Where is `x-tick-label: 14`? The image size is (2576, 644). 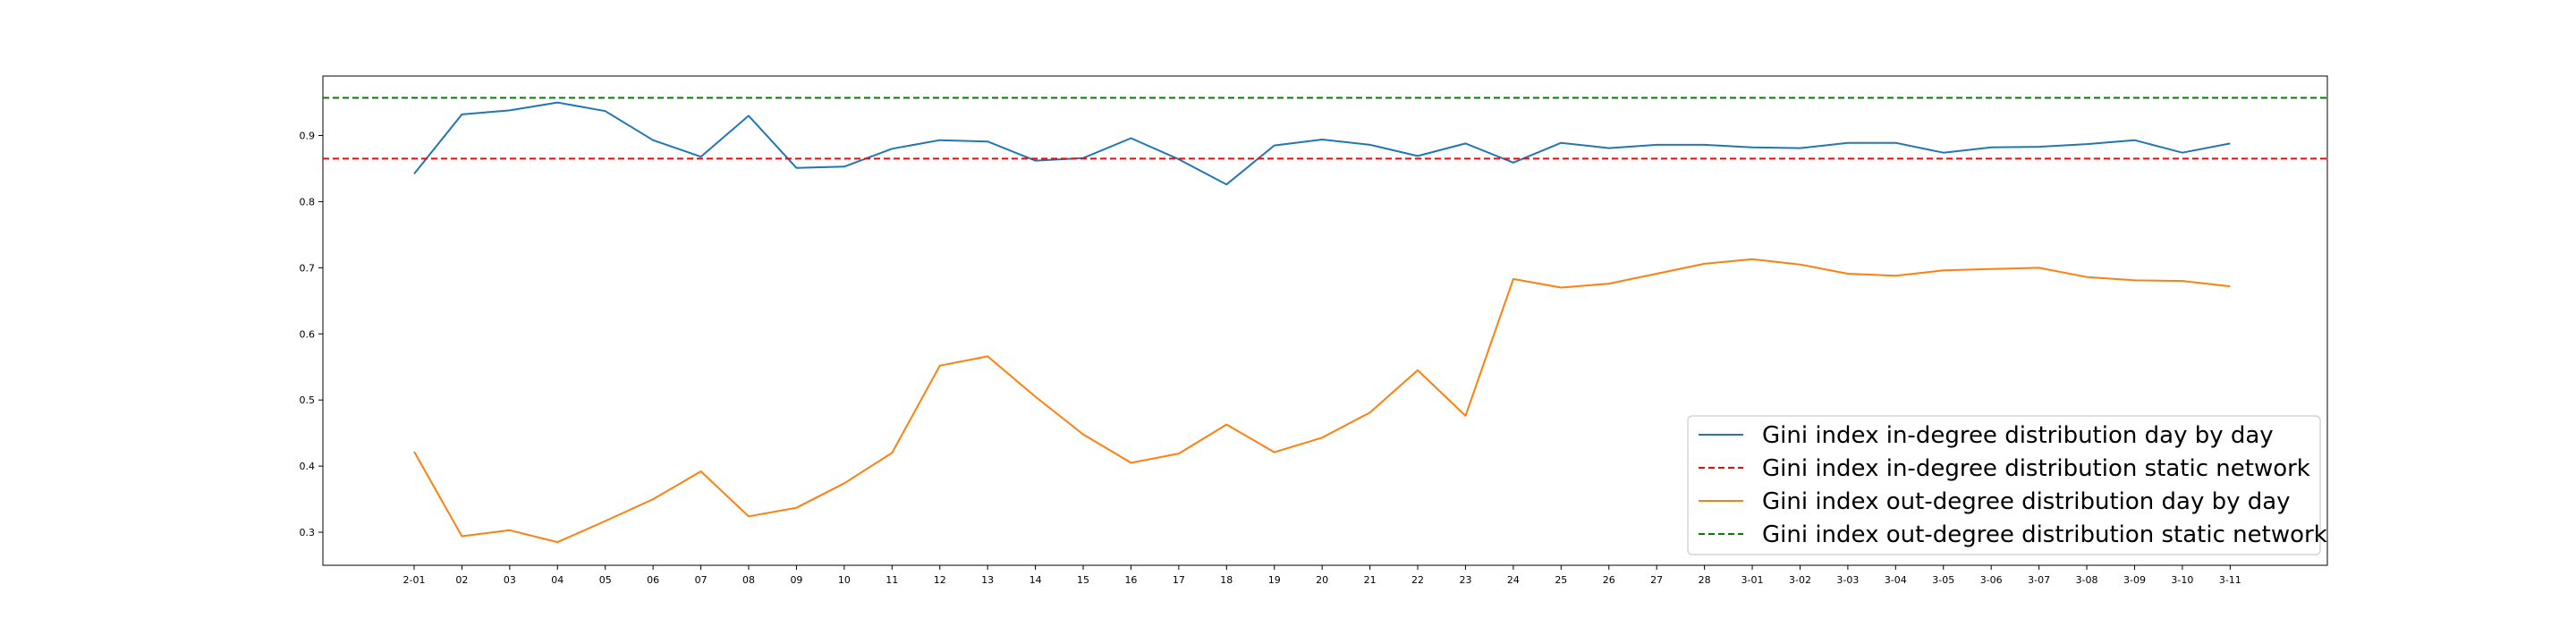
x-tick-label: 14 is located at coordinates (1036, 580).